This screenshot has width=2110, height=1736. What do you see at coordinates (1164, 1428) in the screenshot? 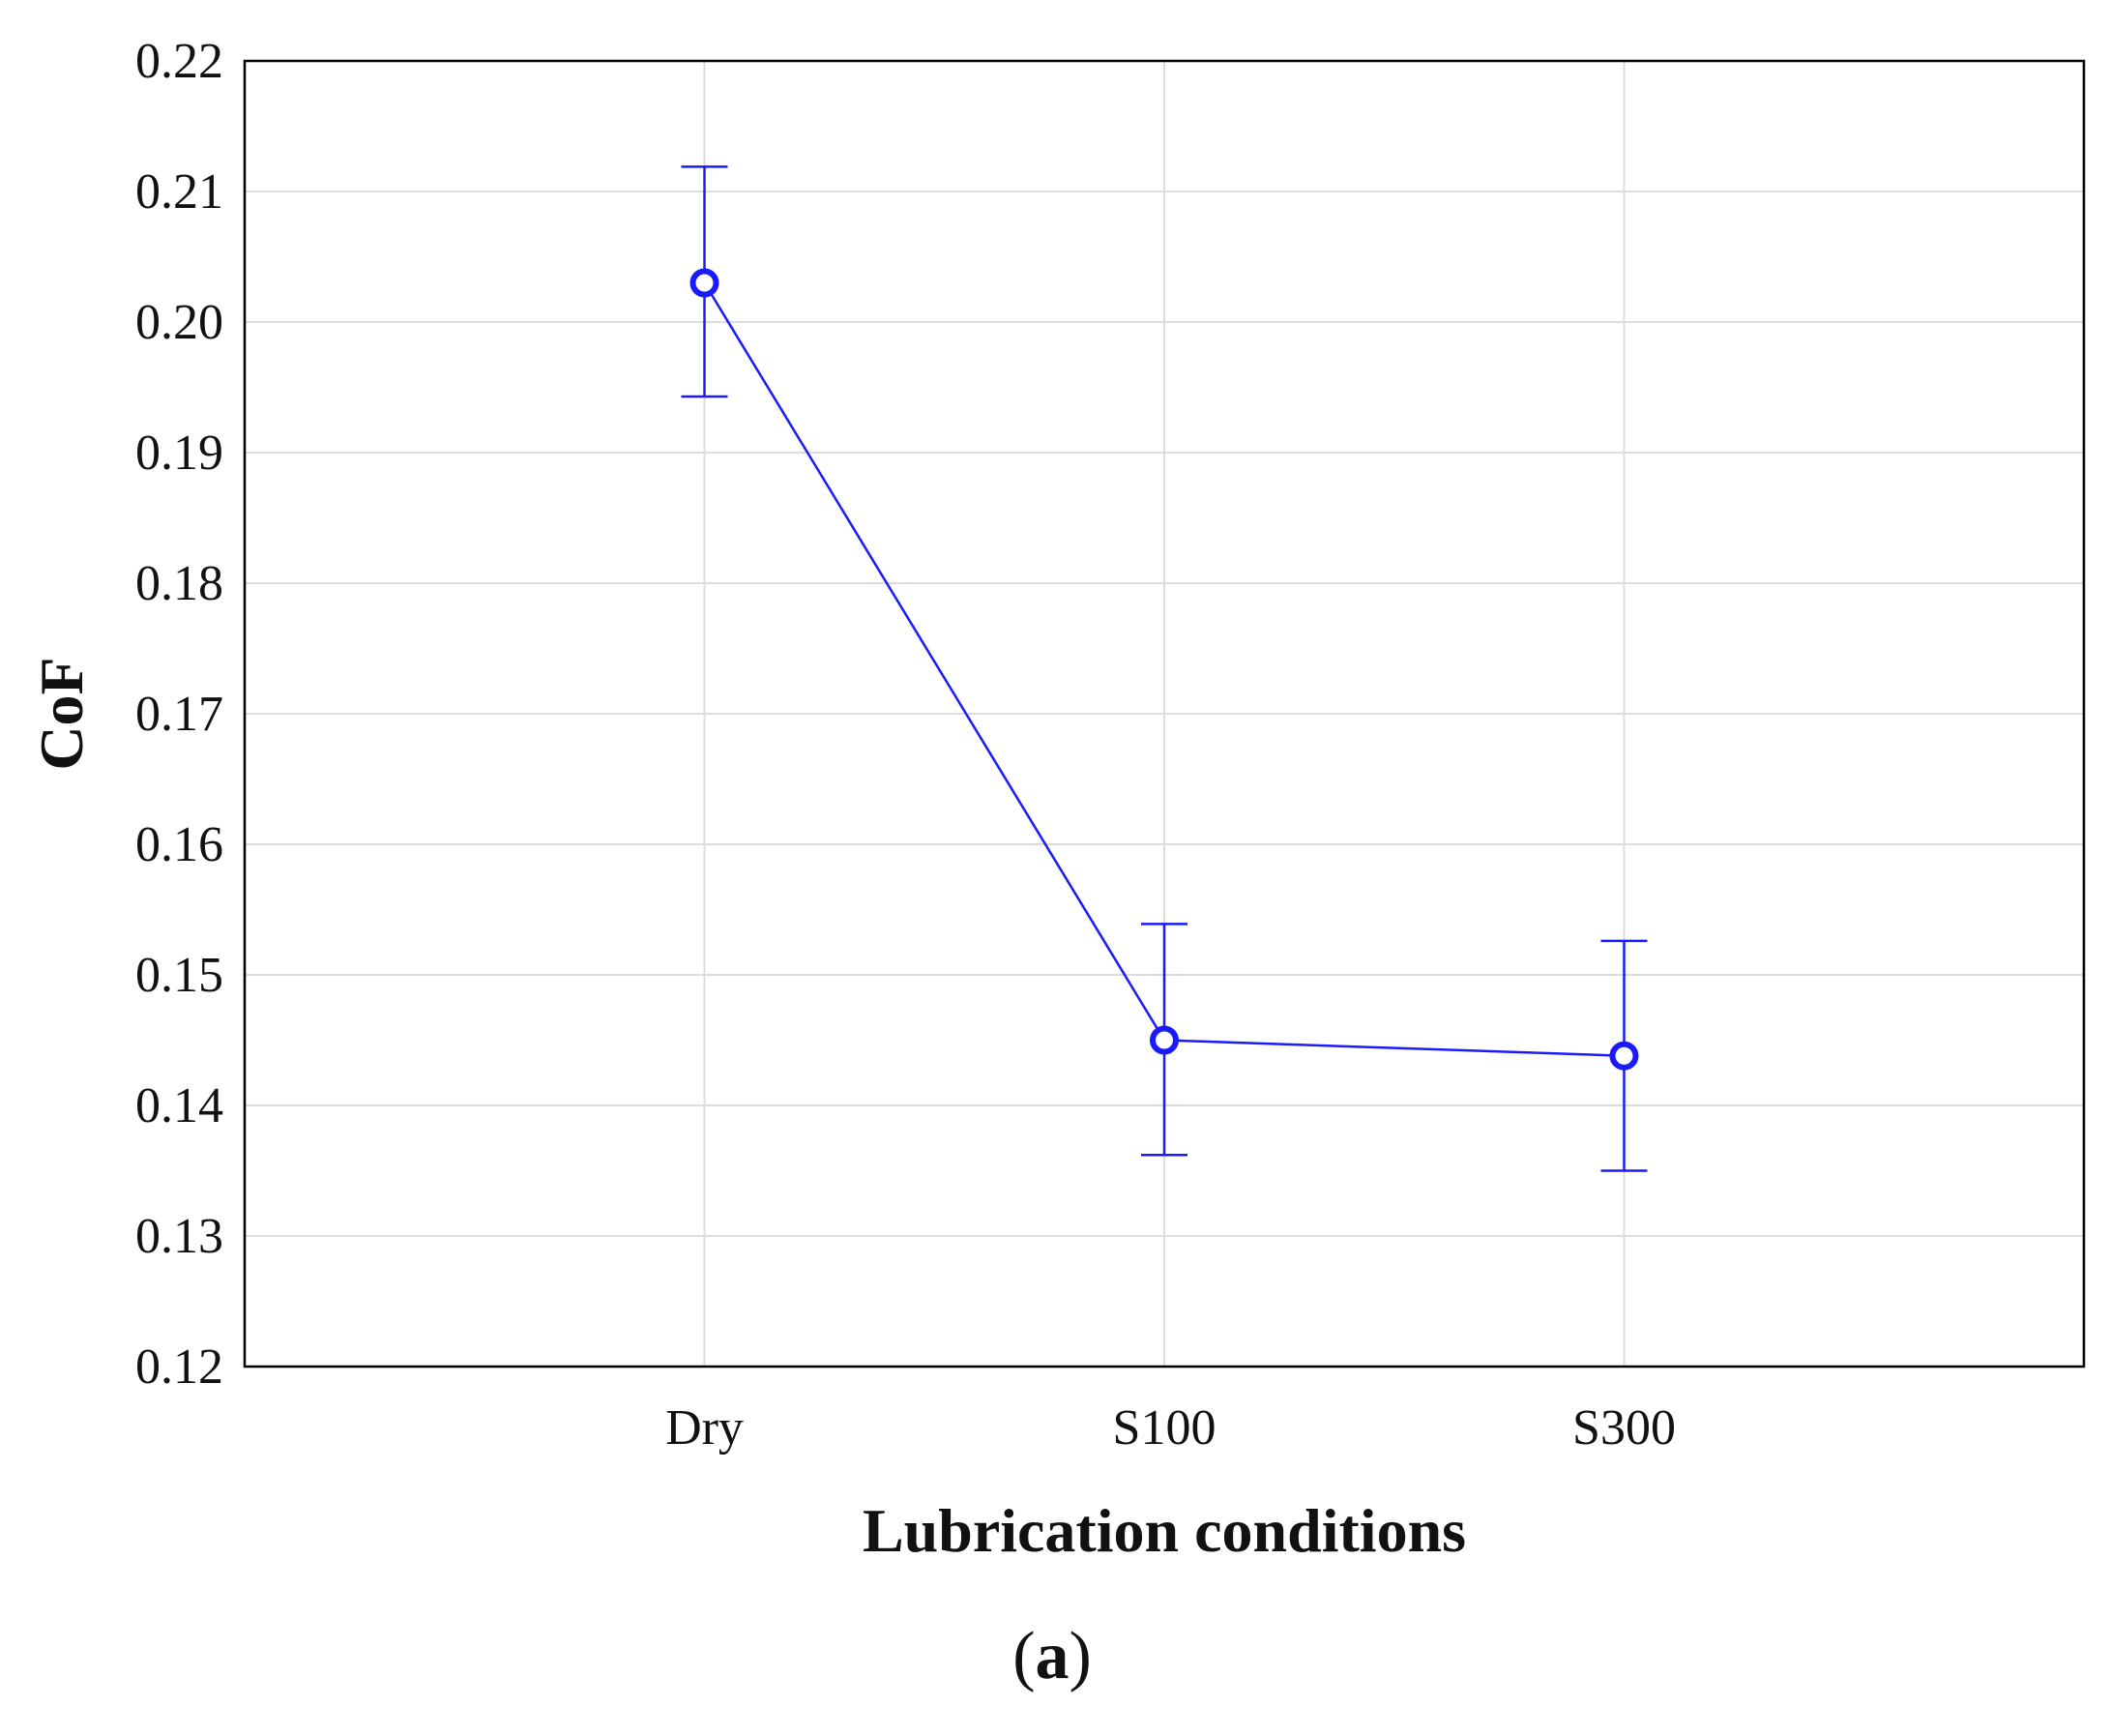
I see `x-tick-label: S100` at bounding box center [1164, 1428].